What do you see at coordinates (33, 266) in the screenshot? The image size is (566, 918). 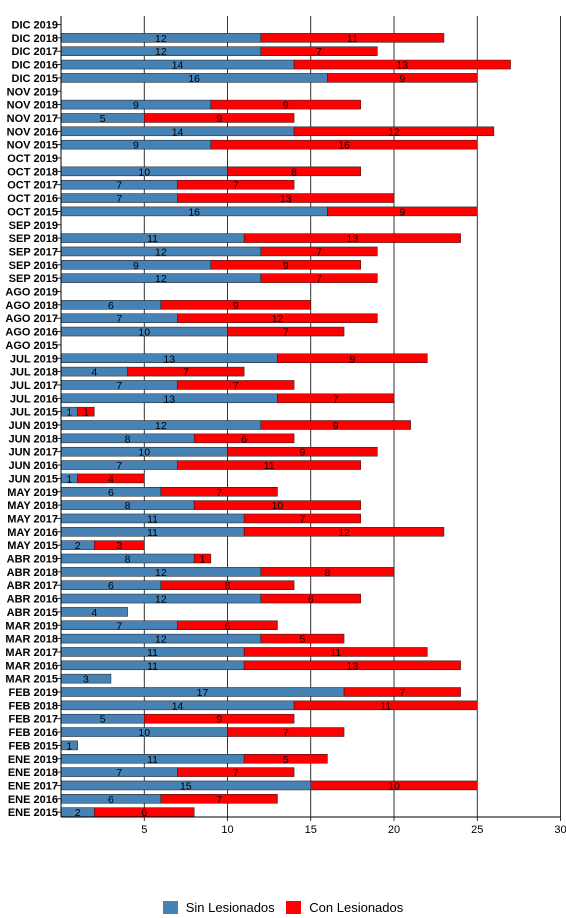 I see `category-label: SEP 2016` at bounding box center [33, 266].